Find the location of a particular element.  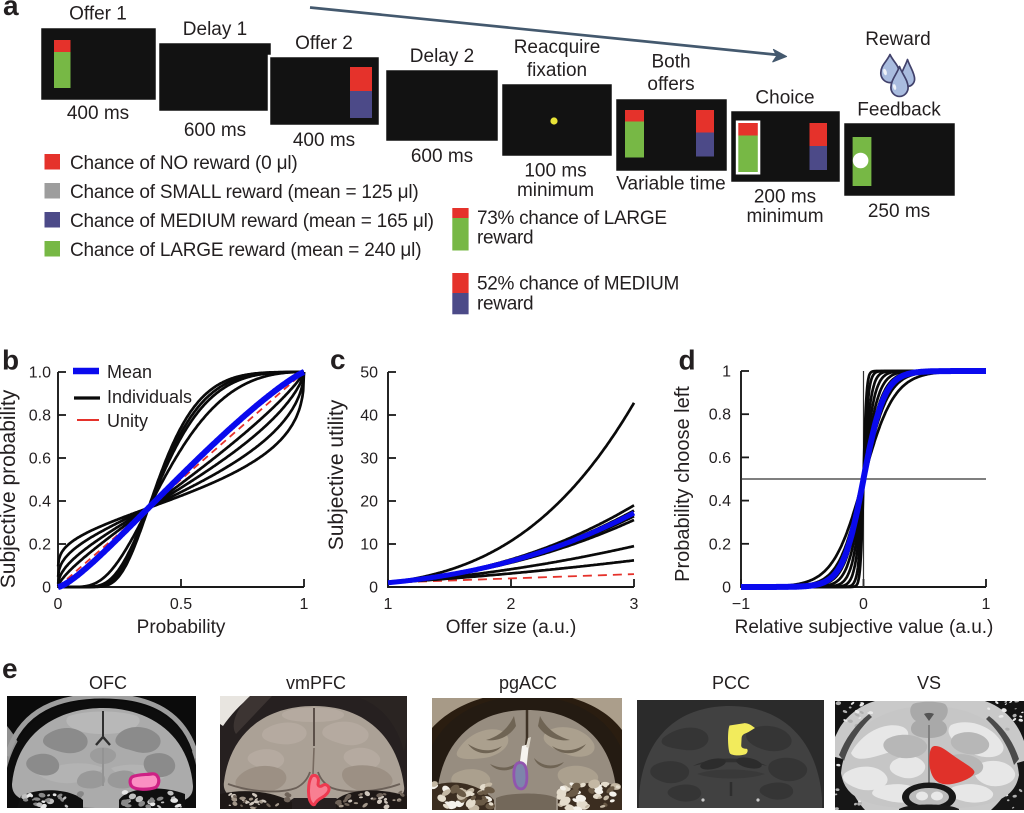

svg-text: 3 is located at coordinates (634, 604).